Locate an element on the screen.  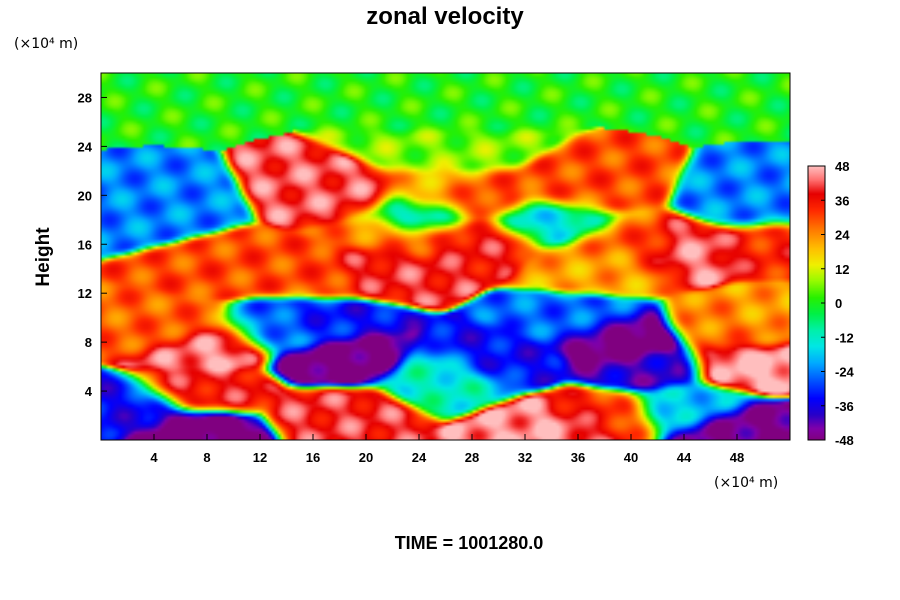
x-axis-unit: (×10⁴ m) is located at coordinates (746, 483).